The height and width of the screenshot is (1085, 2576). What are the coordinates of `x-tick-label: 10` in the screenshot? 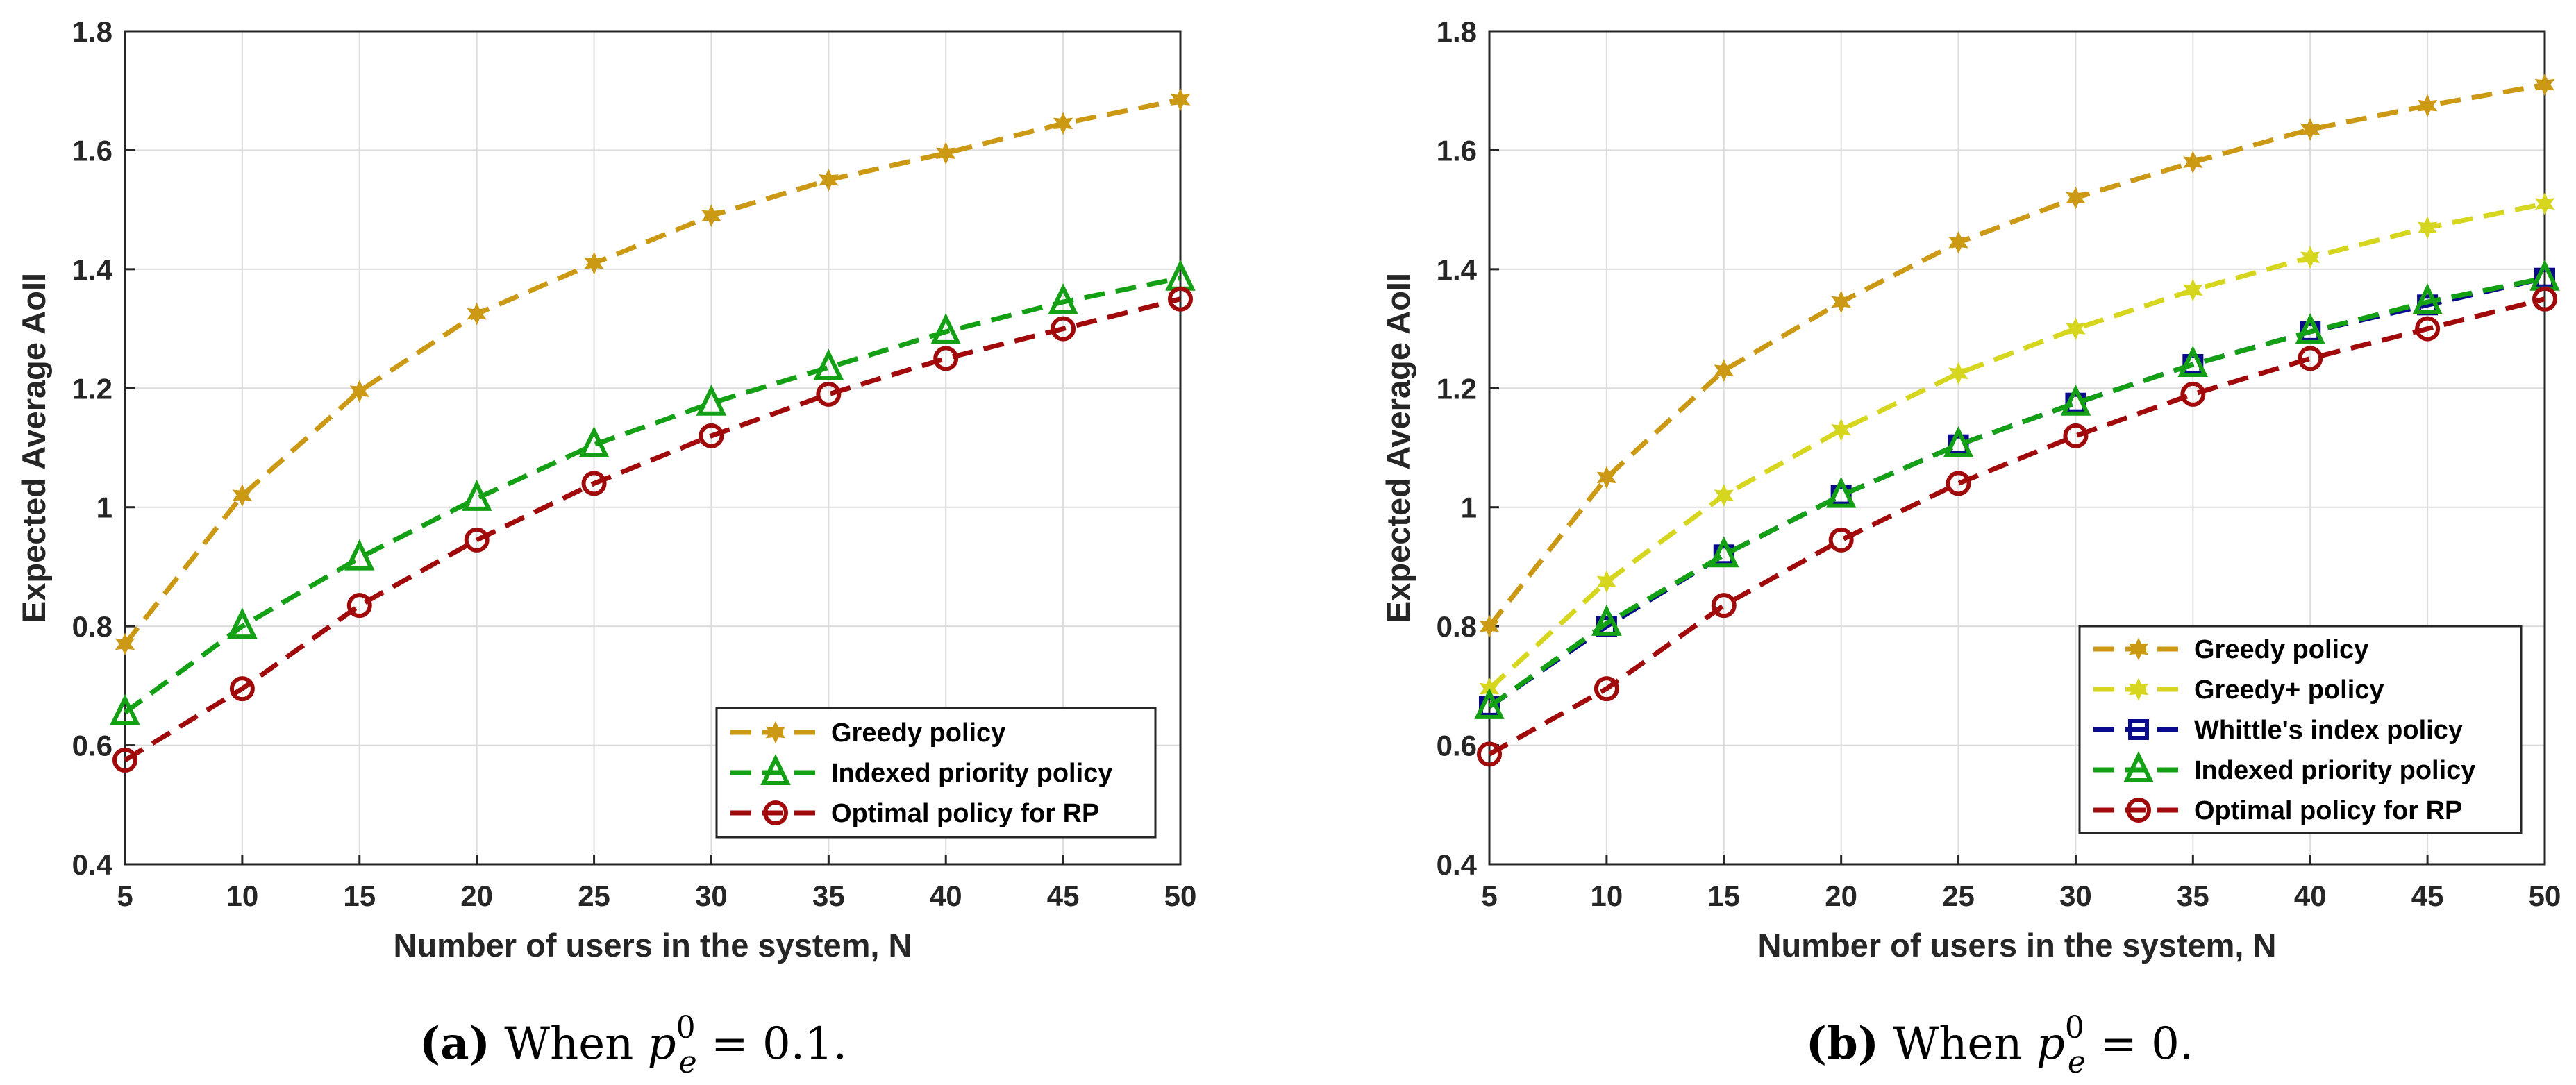 It's located at (242, 896).